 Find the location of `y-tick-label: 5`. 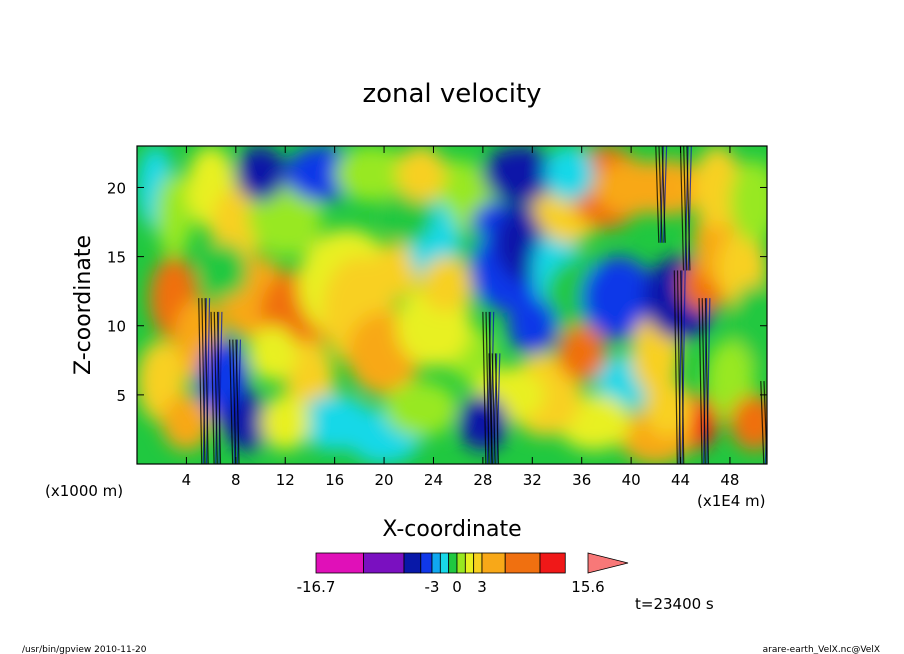

y-tick-label: 5 is located at coordinates (121, 396).